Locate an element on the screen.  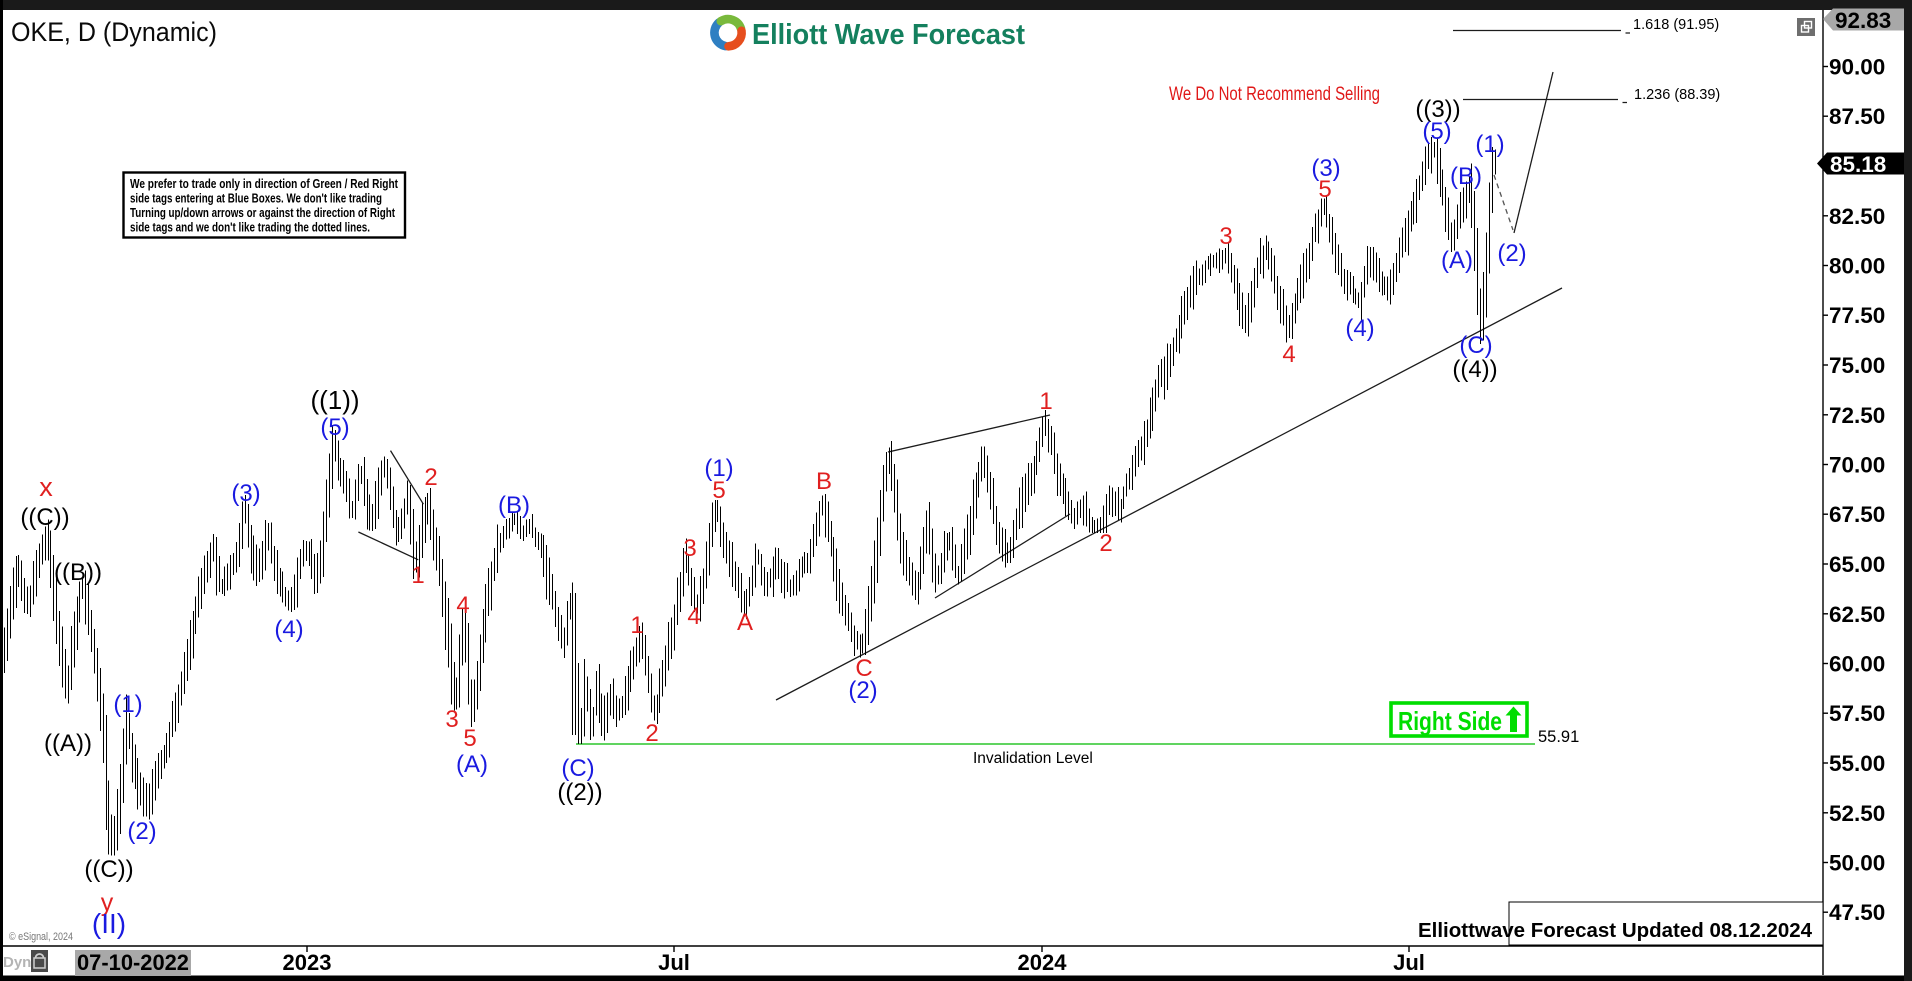
svg-text: 60.00 is located at coordinates (1857, 664).